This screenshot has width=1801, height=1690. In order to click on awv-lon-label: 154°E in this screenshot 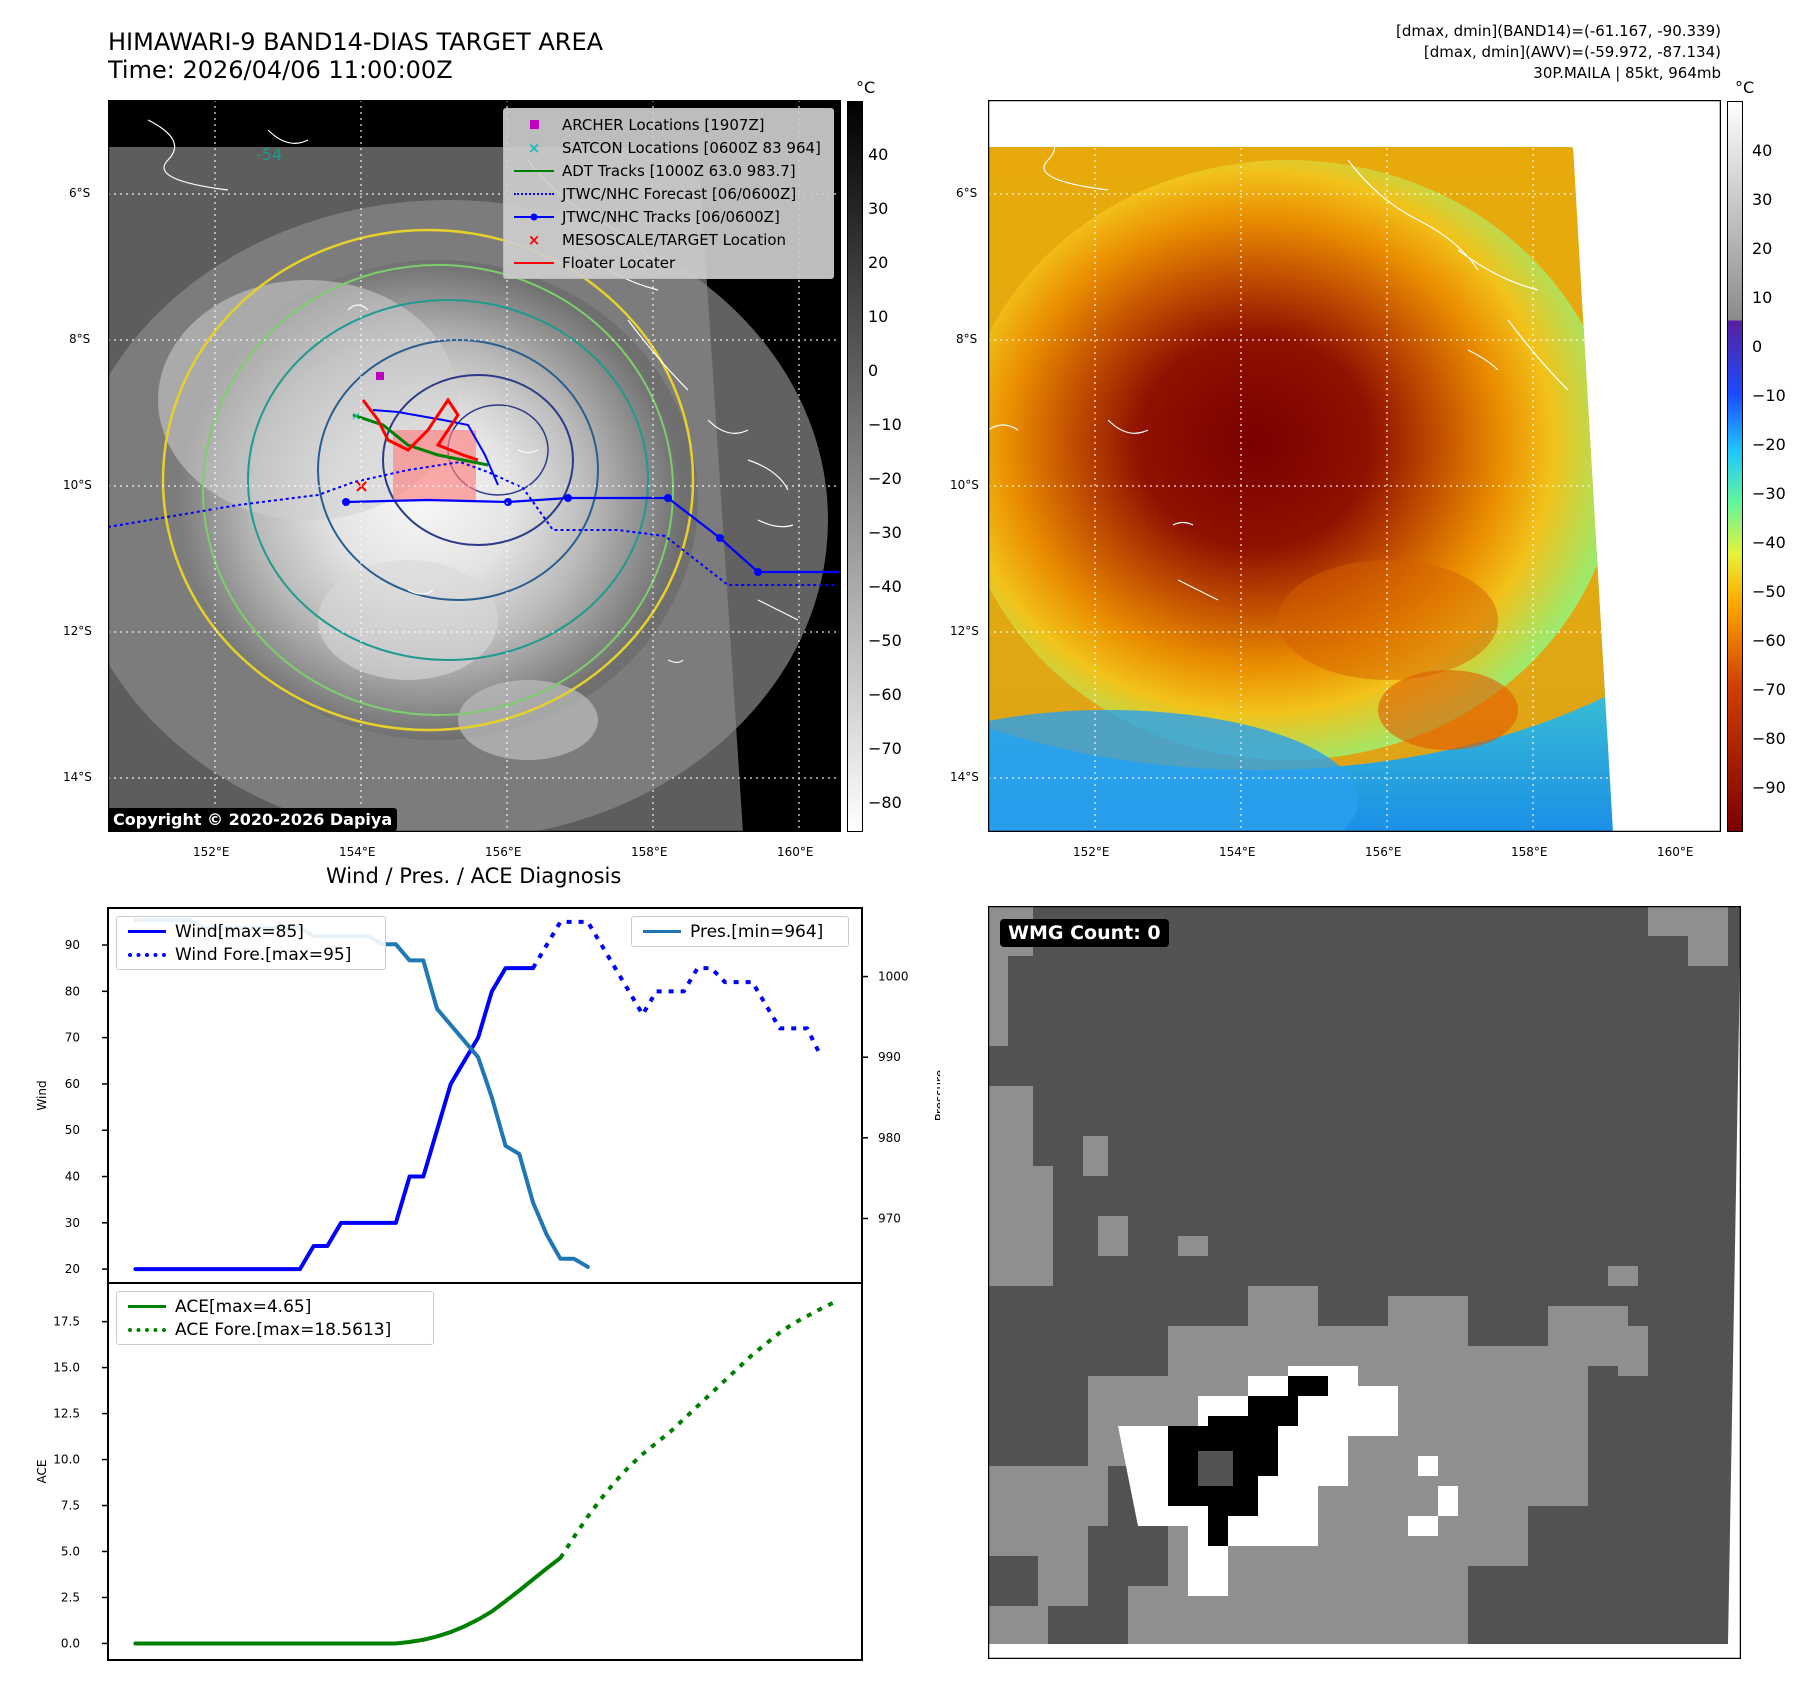, I will do `click(1237, 852)`.